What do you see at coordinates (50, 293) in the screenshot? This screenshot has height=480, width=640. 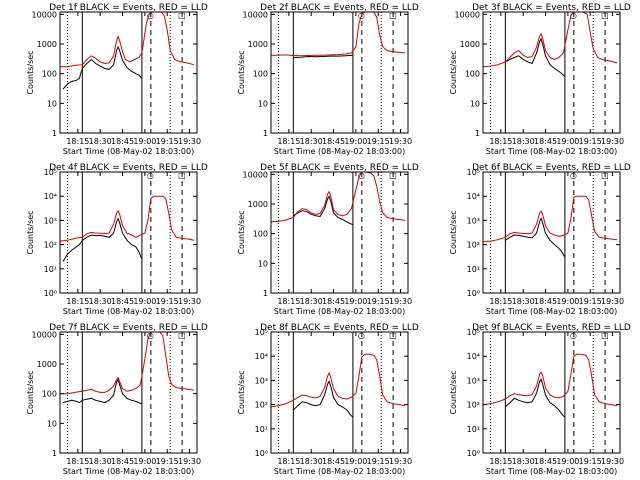 I see `y-tick-label: 10⁰` at bounding box center [50, 293].